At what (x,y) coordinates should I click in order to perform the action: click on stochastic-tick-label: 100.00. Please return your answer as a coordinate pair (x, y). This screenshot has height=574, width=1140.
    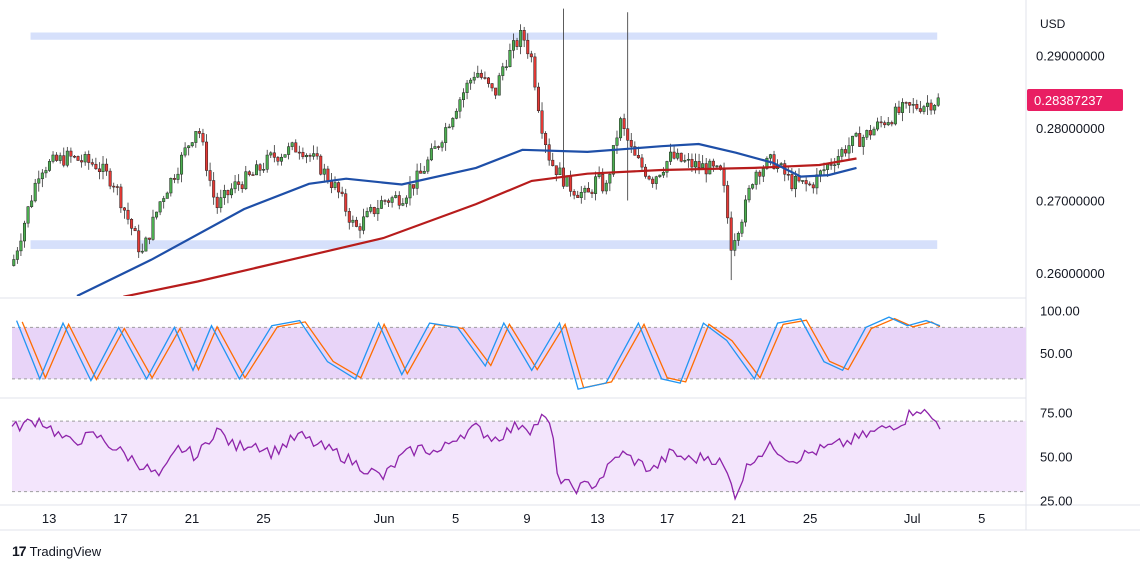
    Looking at the image, I should click on (1060, 310).